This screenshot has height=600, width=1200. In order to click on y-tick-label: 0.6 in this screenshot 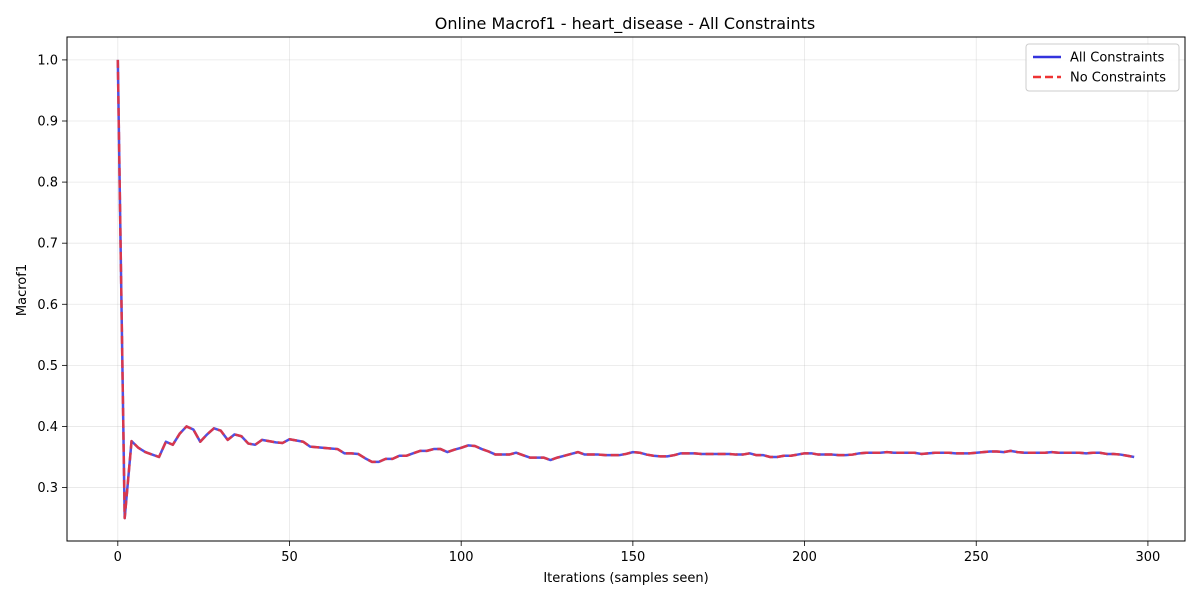, I will do `click(47, 305)`.